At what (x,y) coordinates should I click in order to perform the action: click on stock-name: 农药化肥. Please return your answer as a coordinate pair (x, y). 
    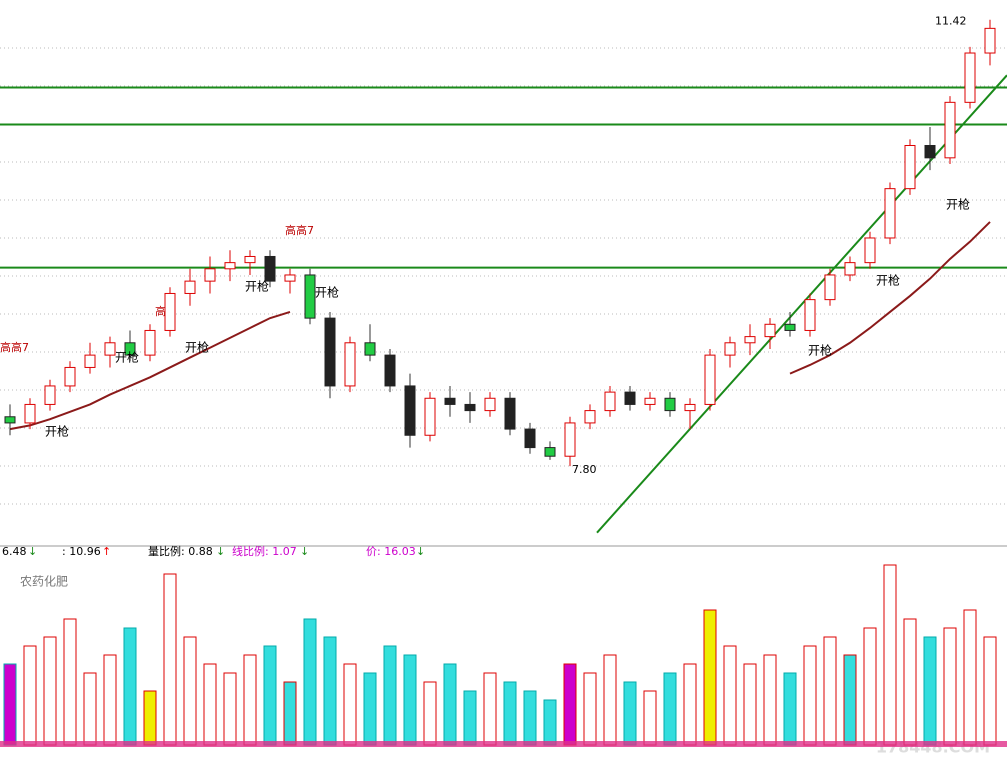
    Looking at the image, I should click on (44, 582).